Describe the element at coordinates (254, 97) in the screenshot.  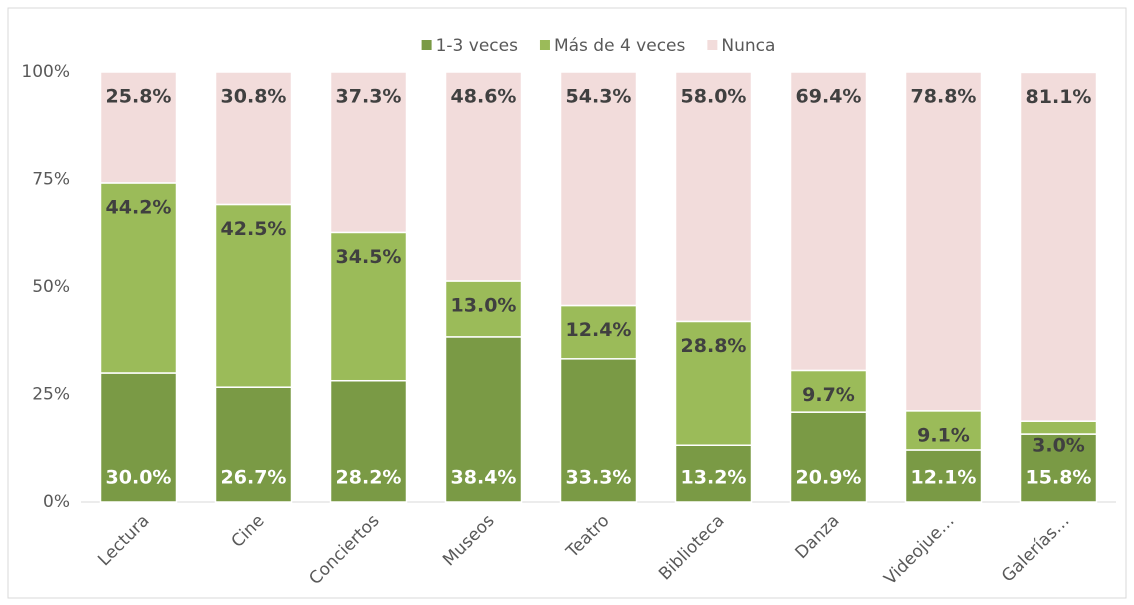
I see `data-label: 30.8%` at that location.